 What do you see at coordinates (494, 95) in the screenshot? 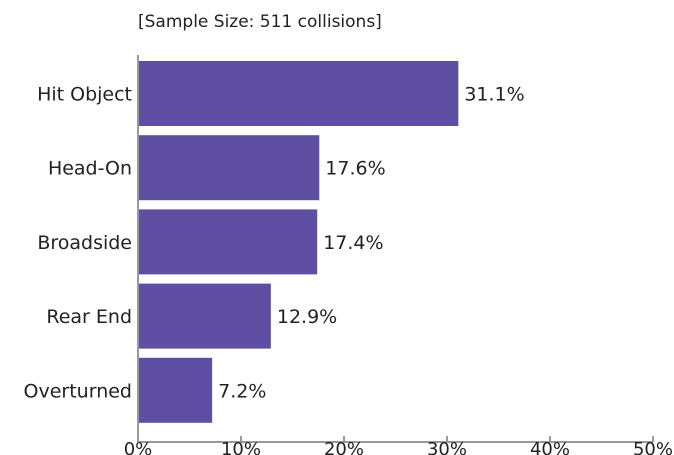
I see `value-label-0: 31.1%` at bounding box center [494, 95].